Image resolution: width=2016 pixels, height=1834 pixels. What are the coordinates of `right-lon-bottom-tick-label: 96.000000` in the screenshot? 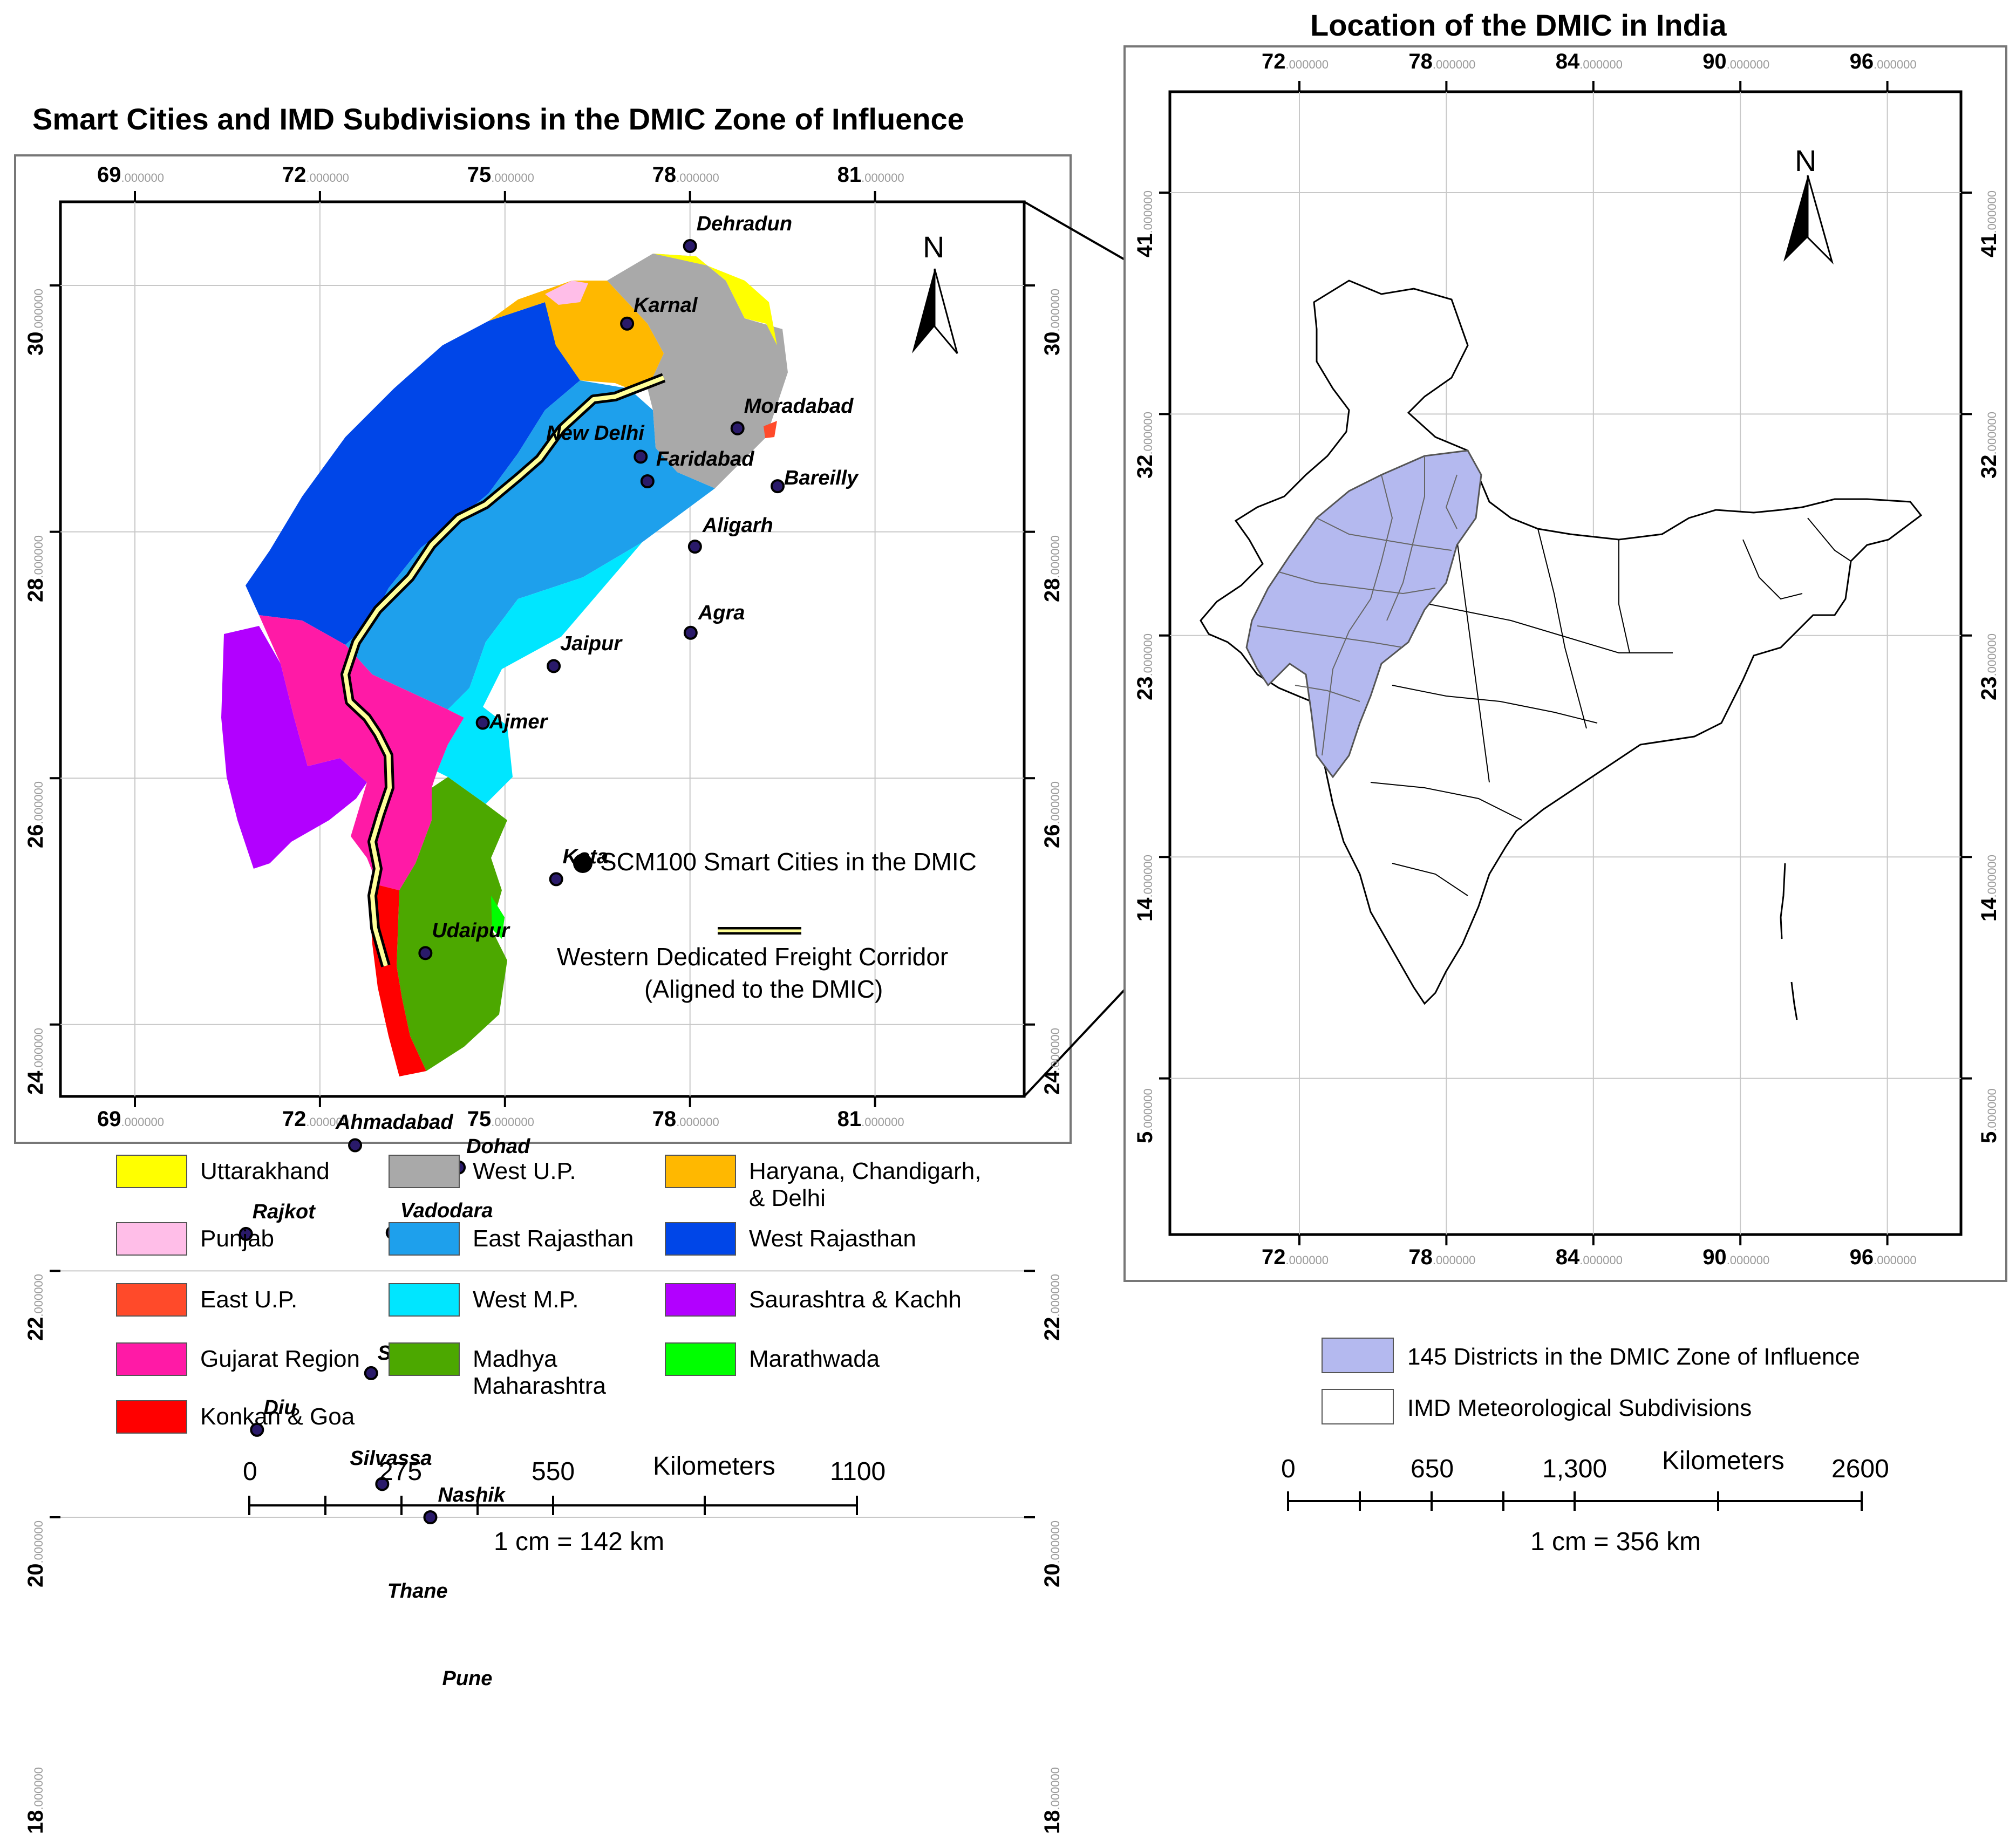 It's located at (1883, 1257).